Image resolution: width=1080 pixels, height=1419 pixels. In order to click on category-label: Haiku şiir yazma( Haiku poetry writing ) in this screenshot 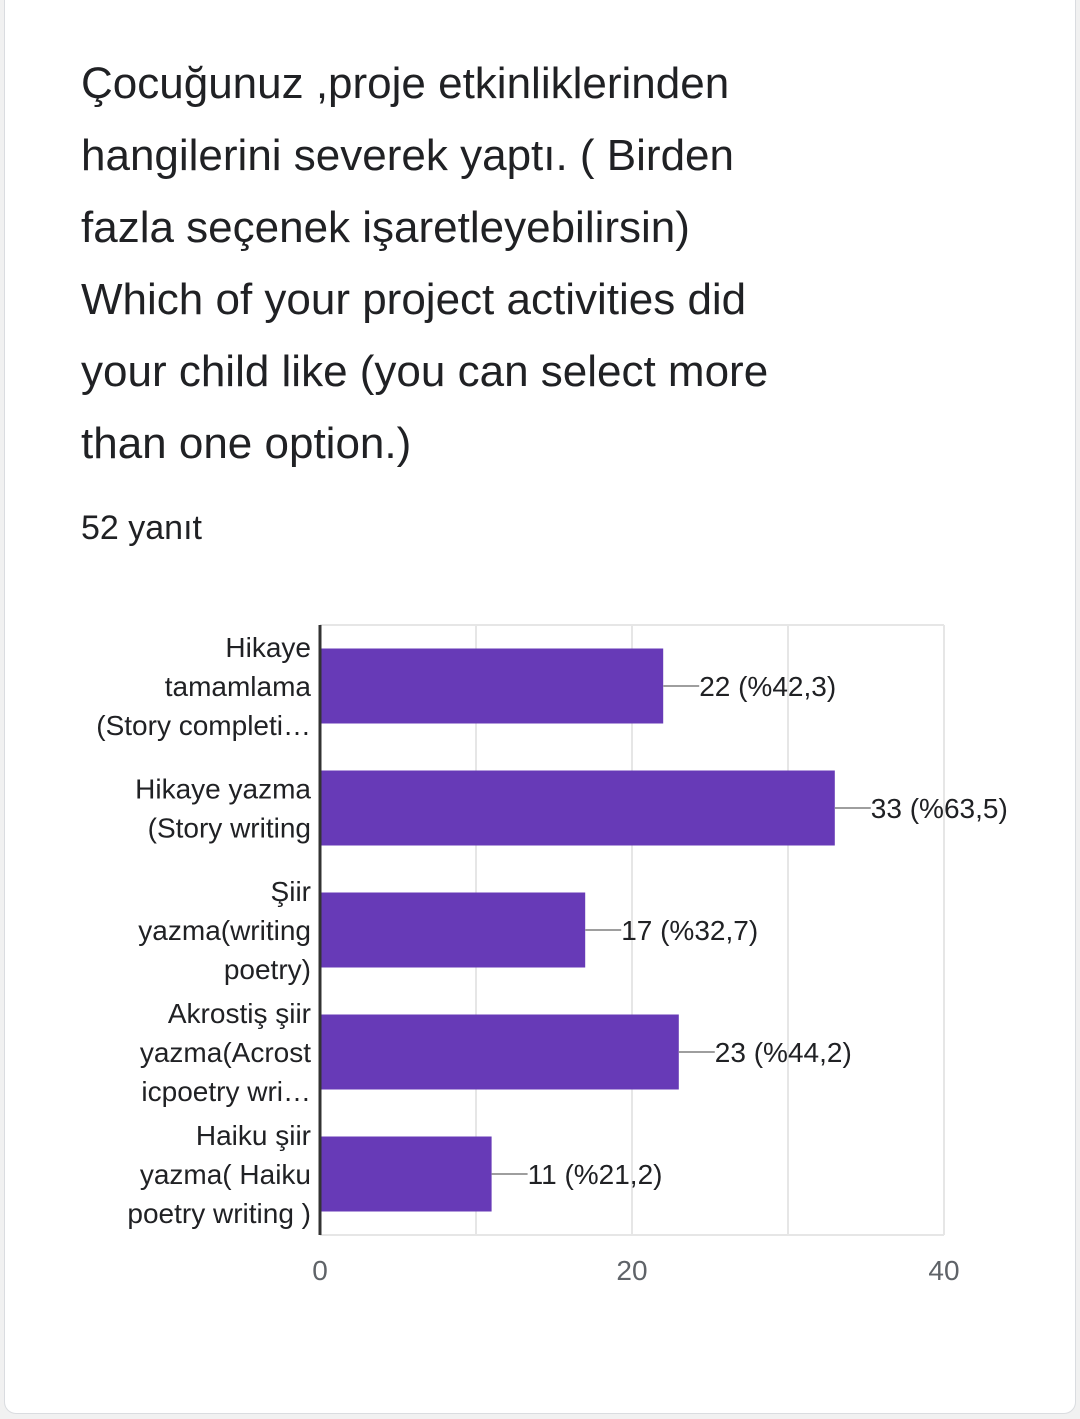, I will do `click(219, 1174)`.